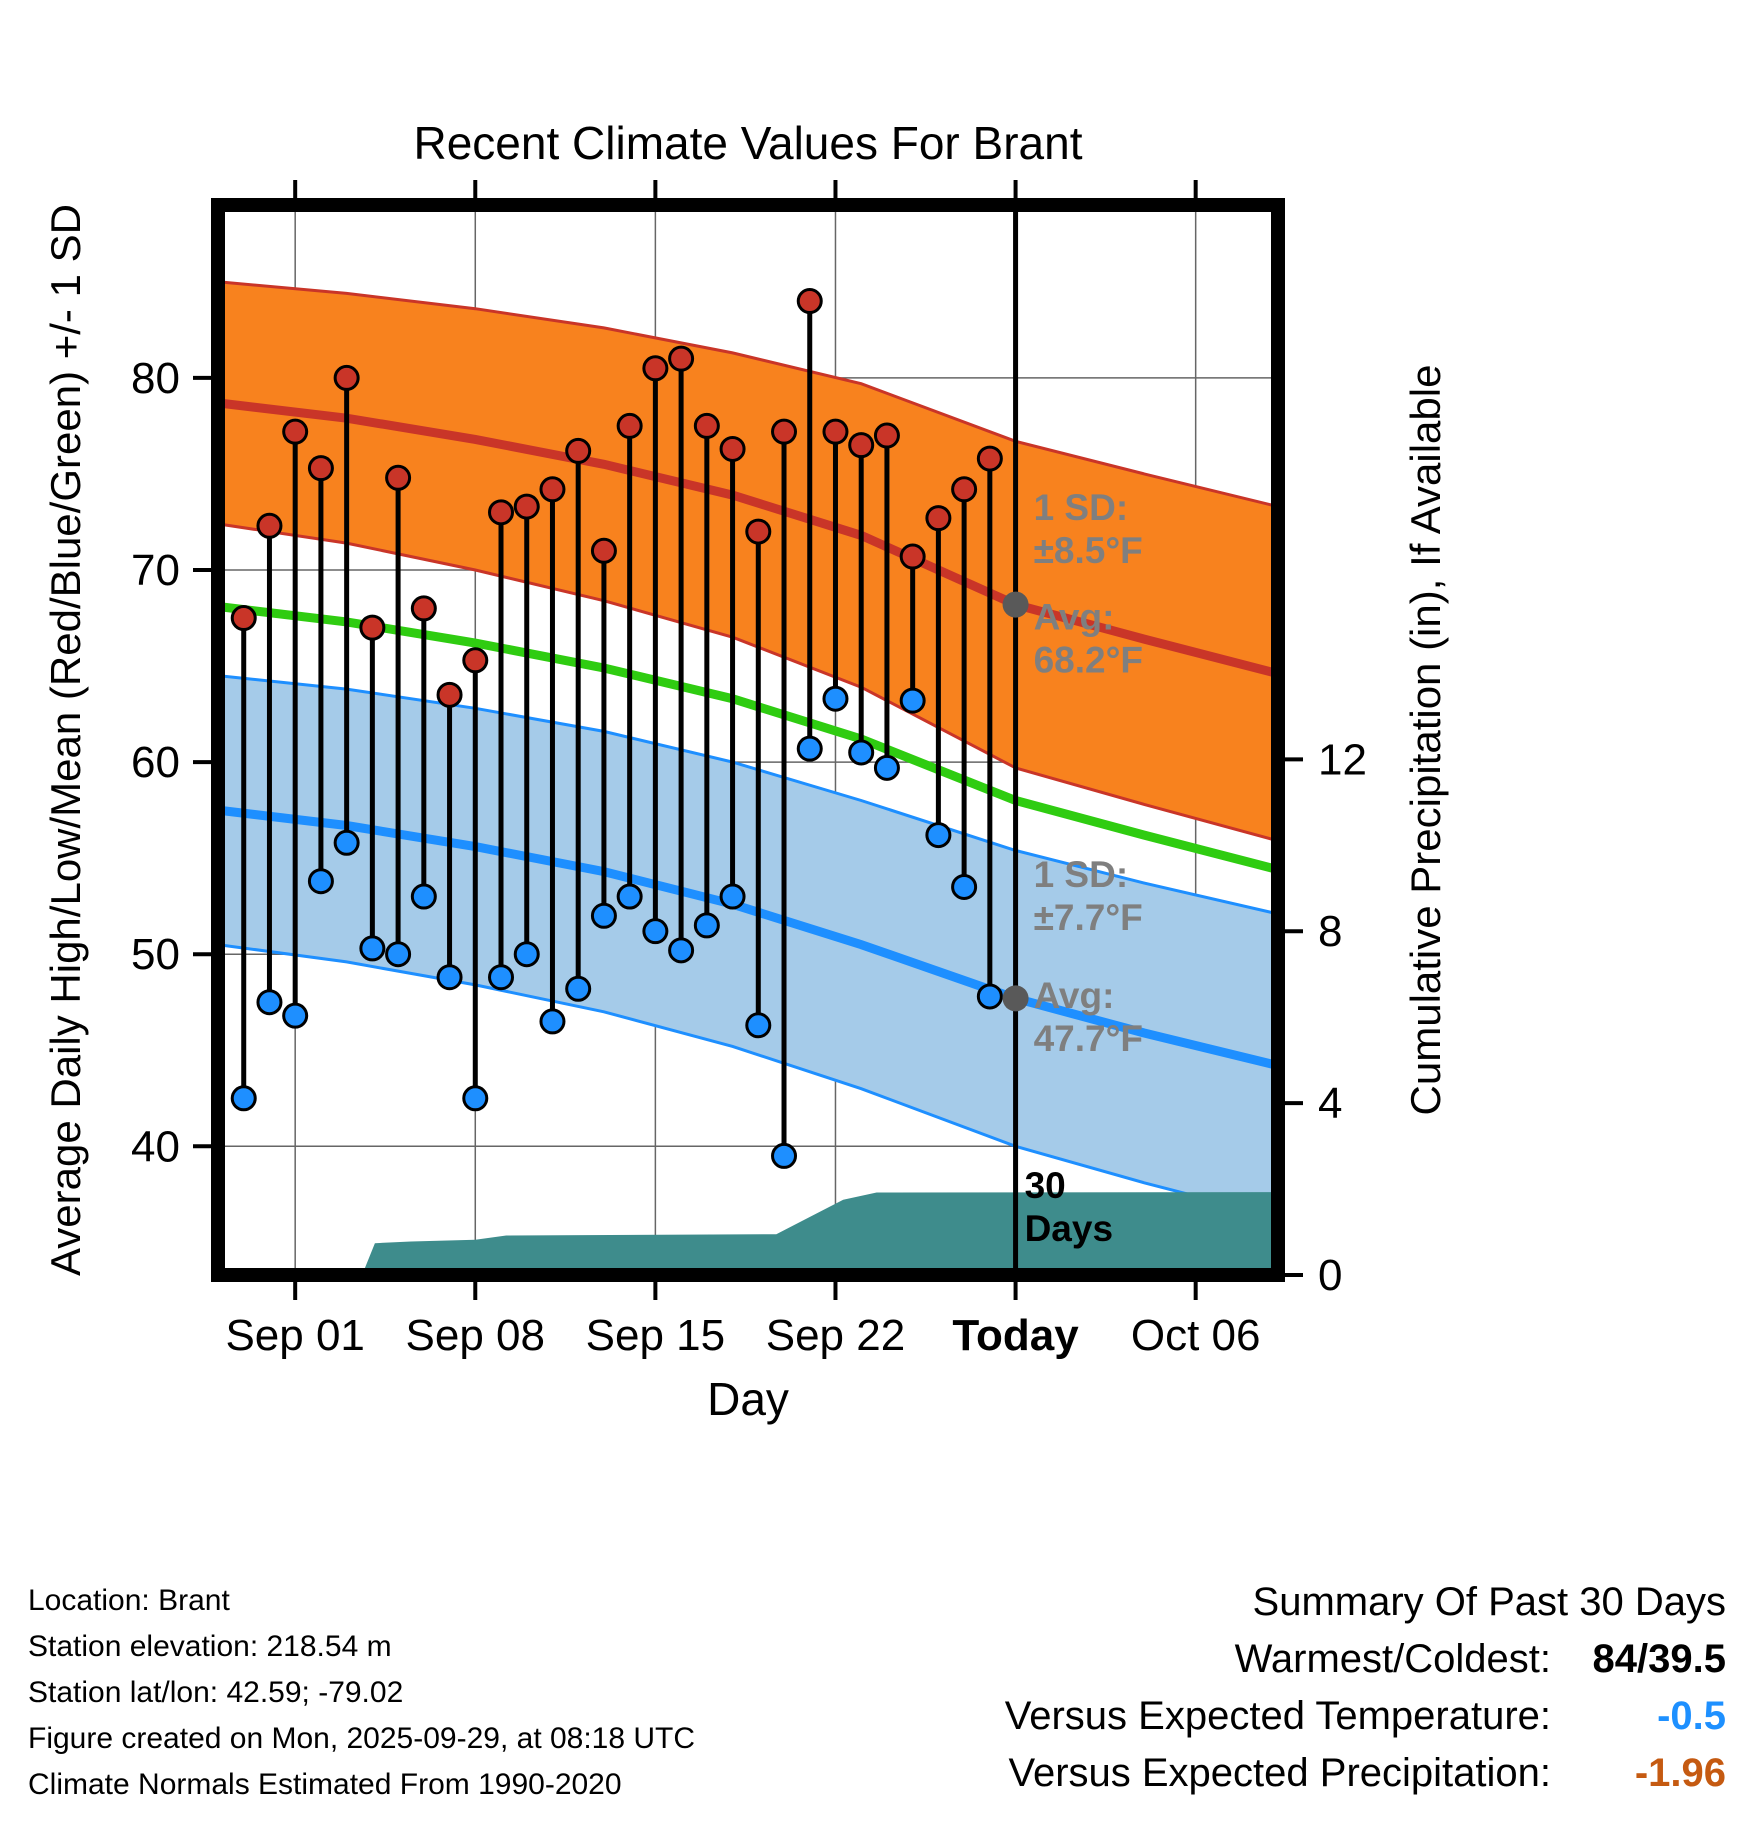 The width and height of the screenshot is (1748, 1828). What do you see at coordinates (655, 1335) in the screenshot?
I see `x-tick-label: Sep 15` at bounding box center [655, 1335].